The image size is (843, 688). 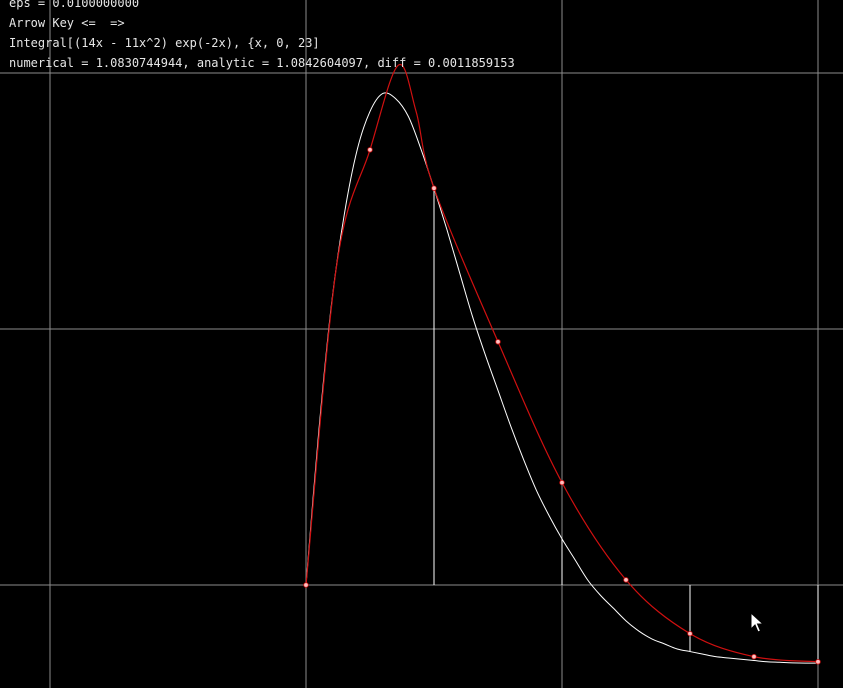 I want to click on arrow-cursor-icon, so click(x=757, y=622).